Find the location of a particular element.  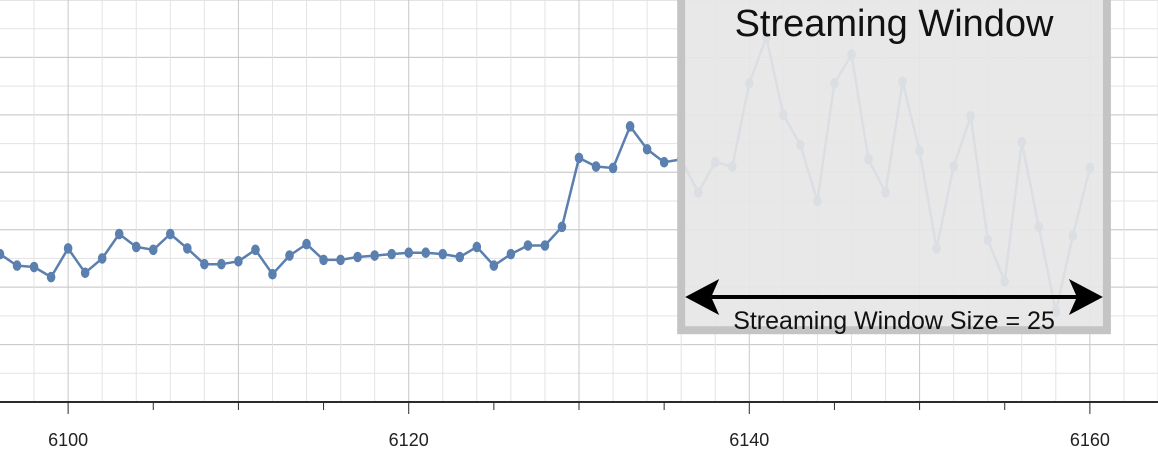

streaming-window-title: Streaming Window is located at coordinates (894, 24).